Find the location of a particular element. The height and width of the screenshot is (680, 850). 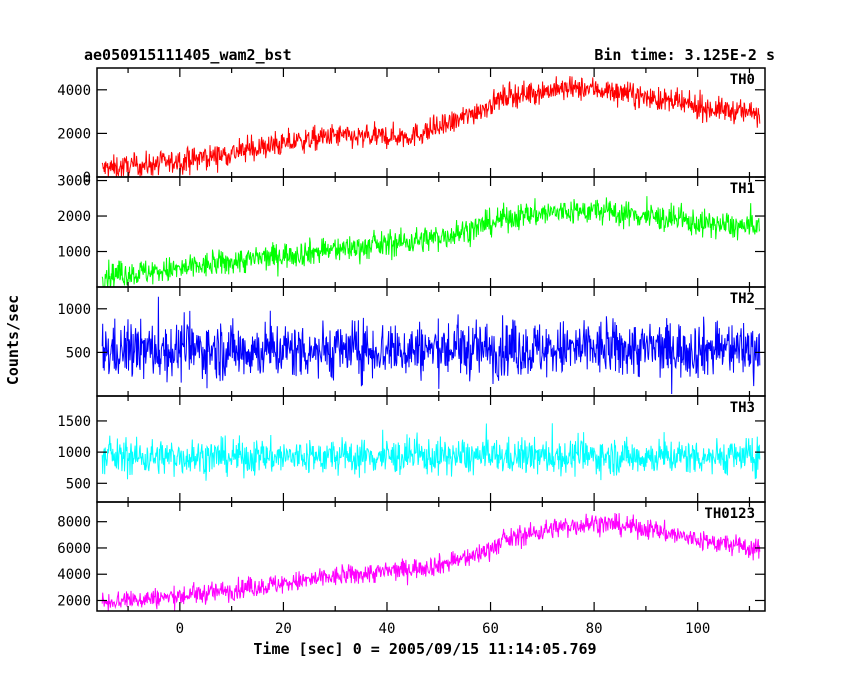

panel-th3: 500 1000 1500 TH3 is located at coordinates (411, 449).